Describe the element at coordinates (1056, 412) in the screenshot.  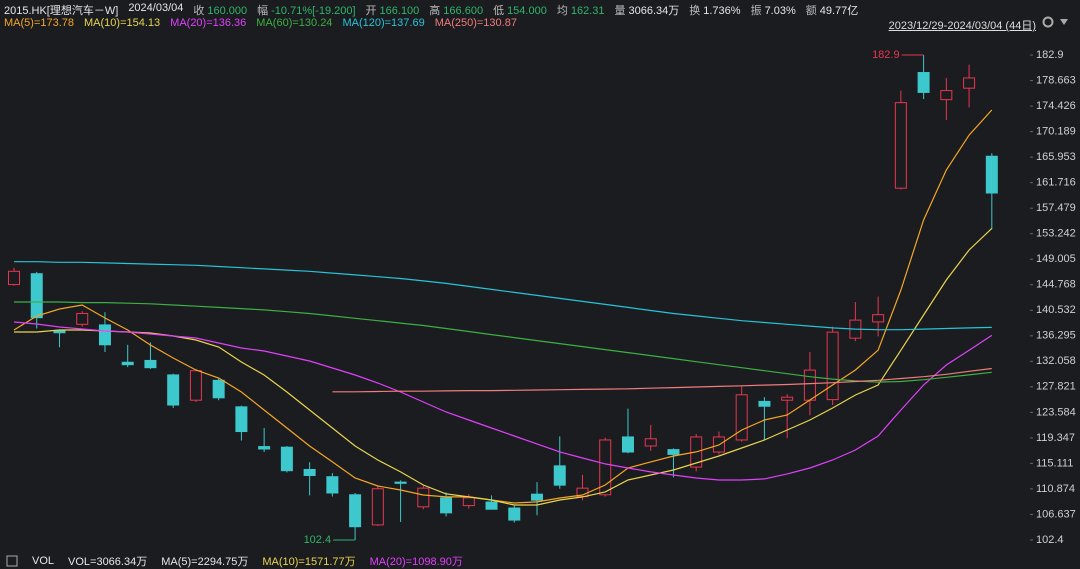
I see `y-tick-label: 123.584` at that location.